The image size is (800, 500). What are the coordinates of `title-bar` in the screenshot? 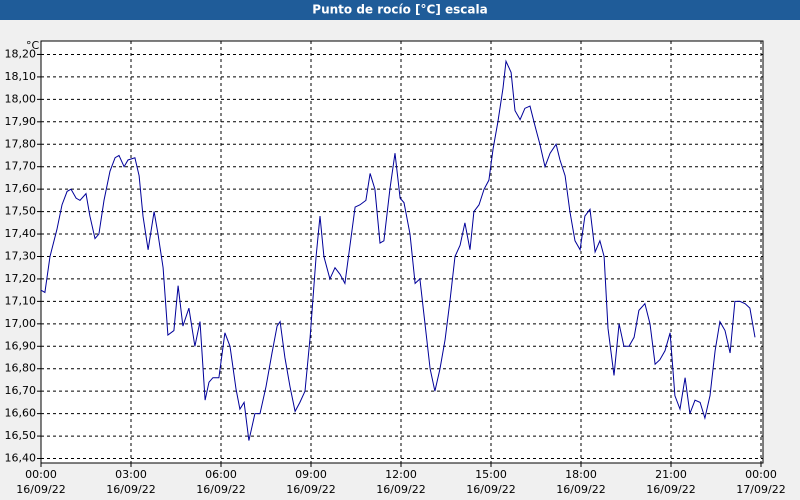 It's located at (400, 10).